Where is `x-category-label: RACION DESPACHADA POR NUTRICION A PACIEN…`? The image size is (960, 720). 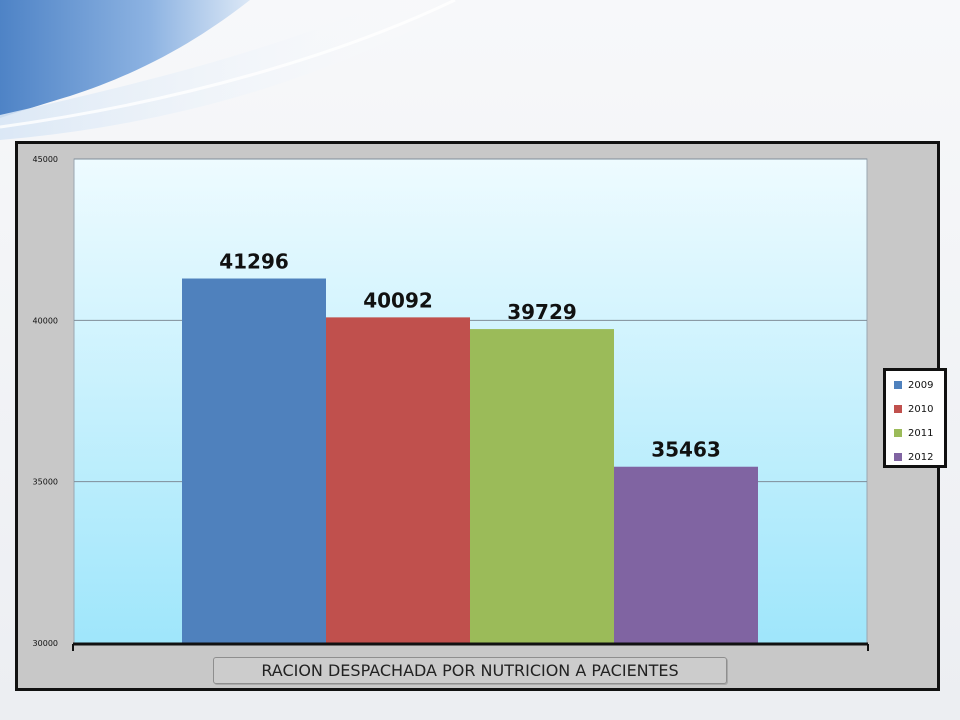
x-category-label: RACION DESPACHADA POR NUTRICION A PACIEN… is located at coordinates (470, 670).